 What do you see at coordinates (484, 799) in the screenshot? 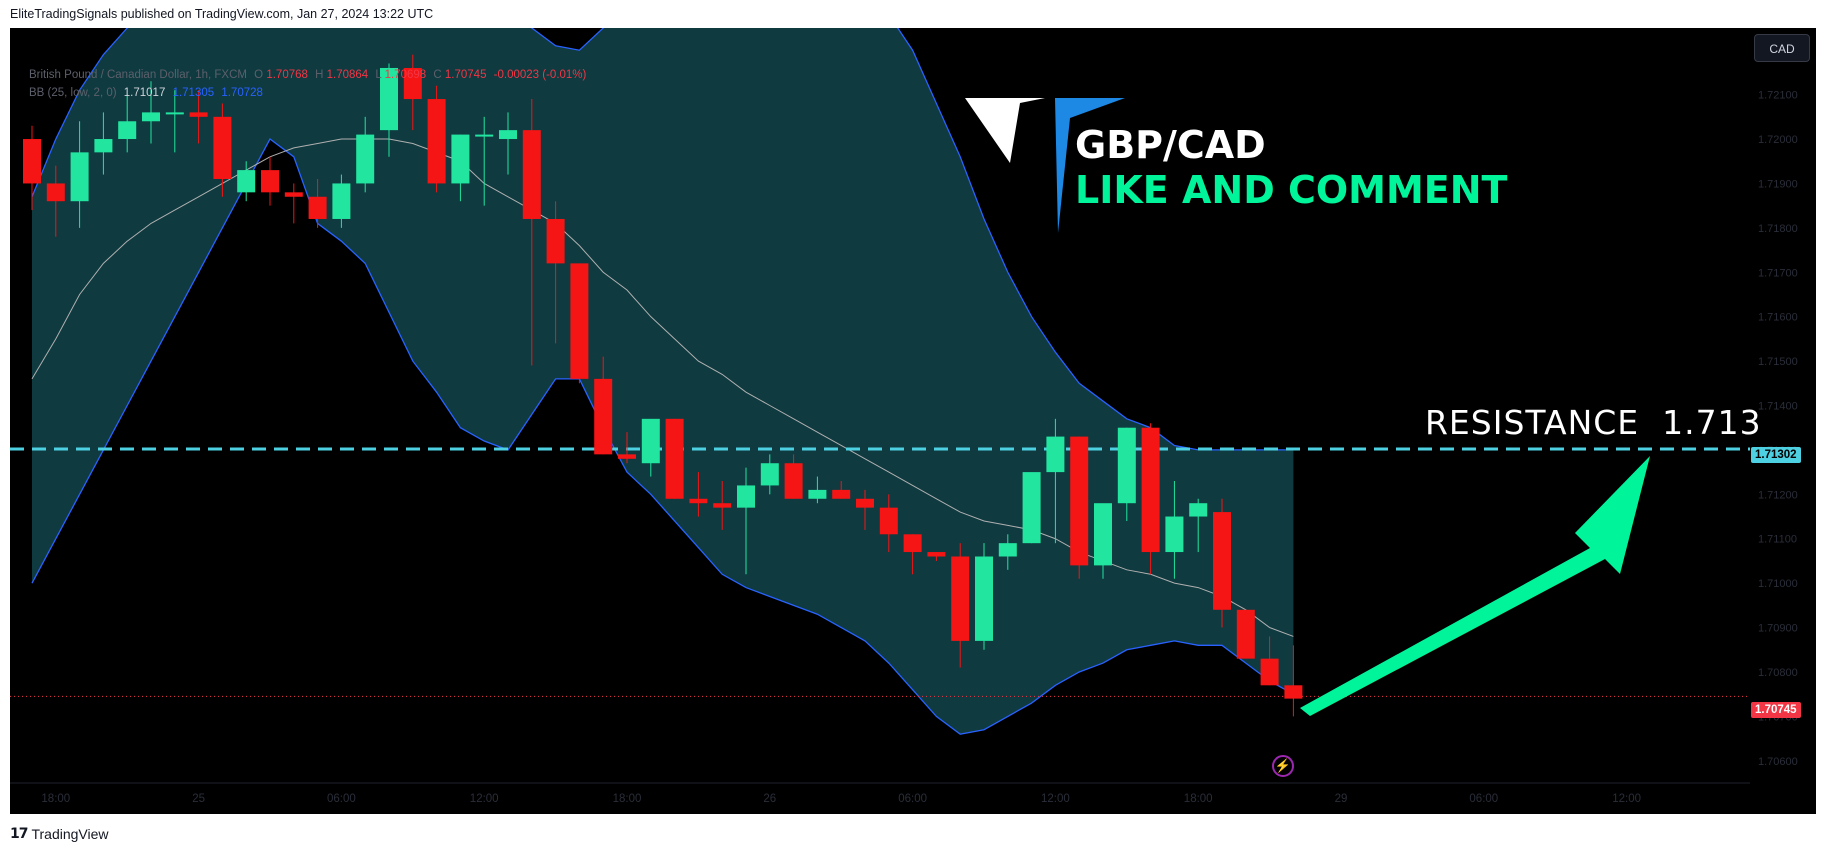
I see `time-tick-label: 12:00` at bounding box center [484, 799].